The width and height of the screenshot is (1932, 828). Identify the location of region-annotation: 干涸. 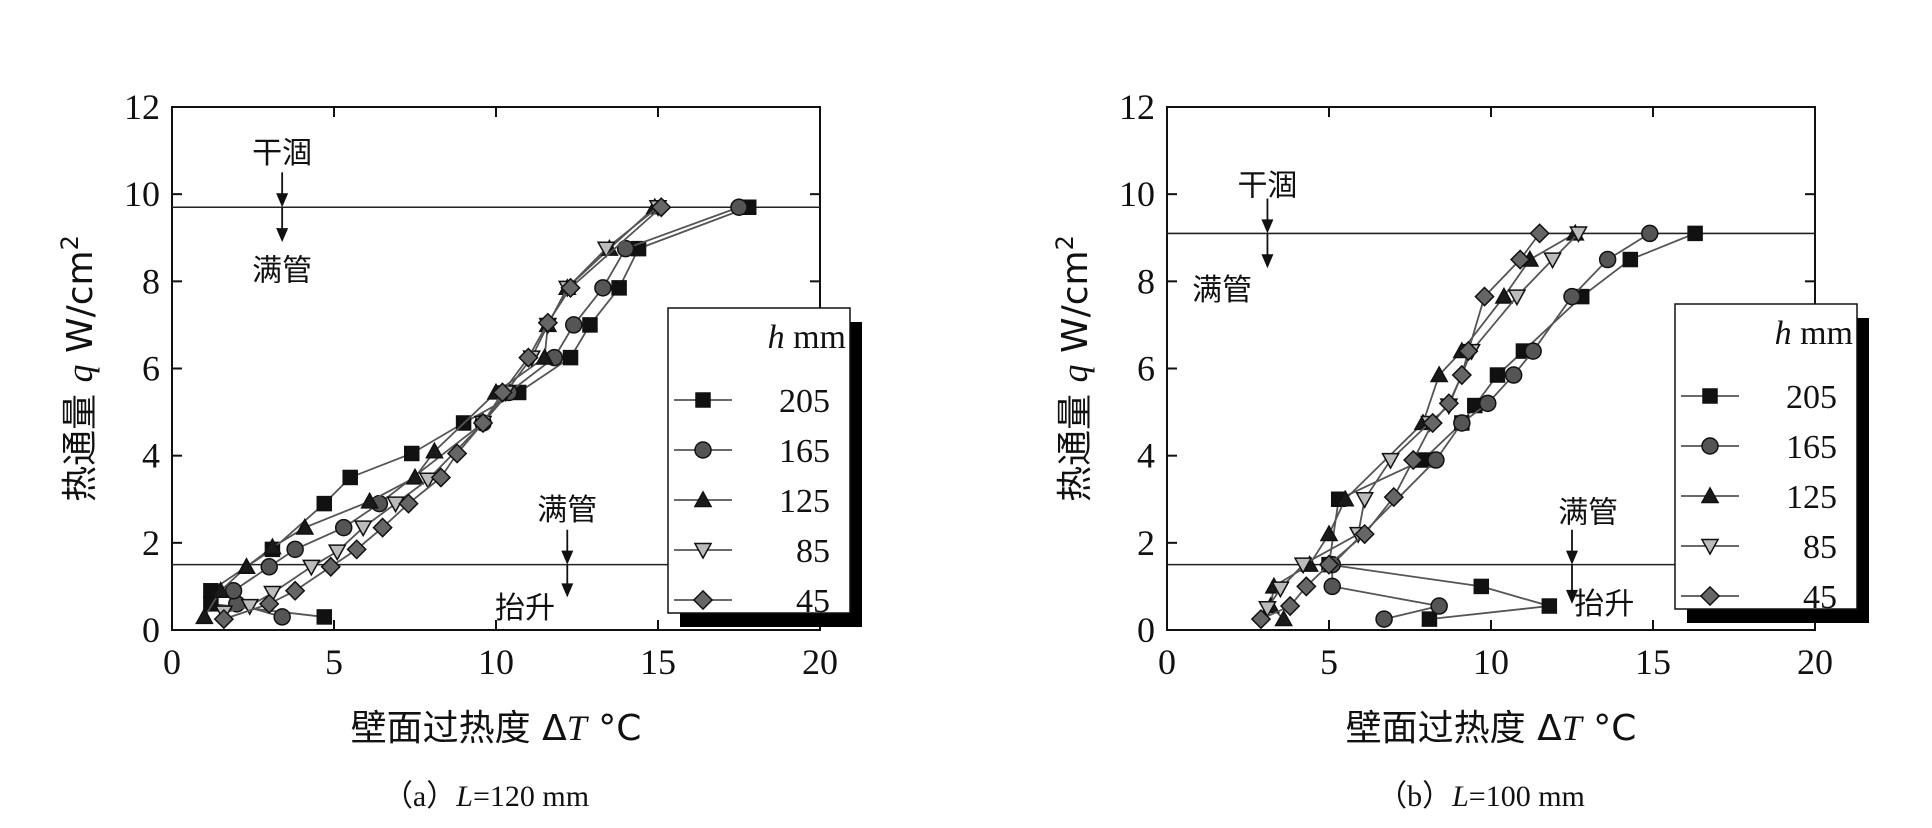
(1267, 185).